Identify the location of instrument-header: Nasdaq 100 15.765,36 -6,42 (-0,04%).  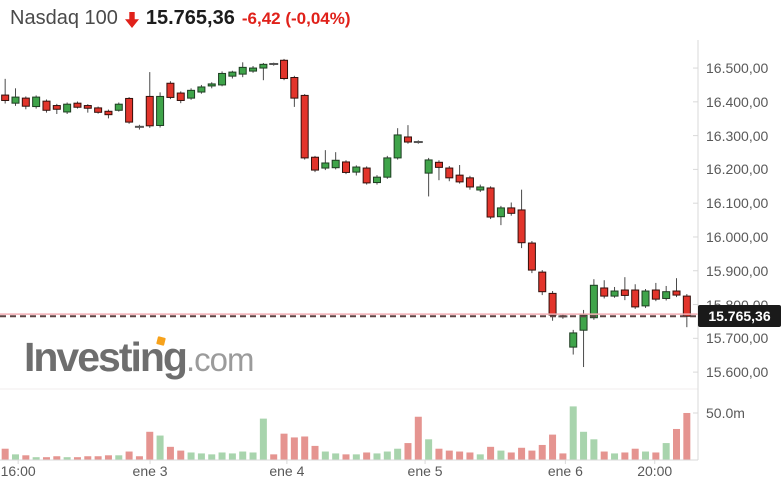
(180, 18).